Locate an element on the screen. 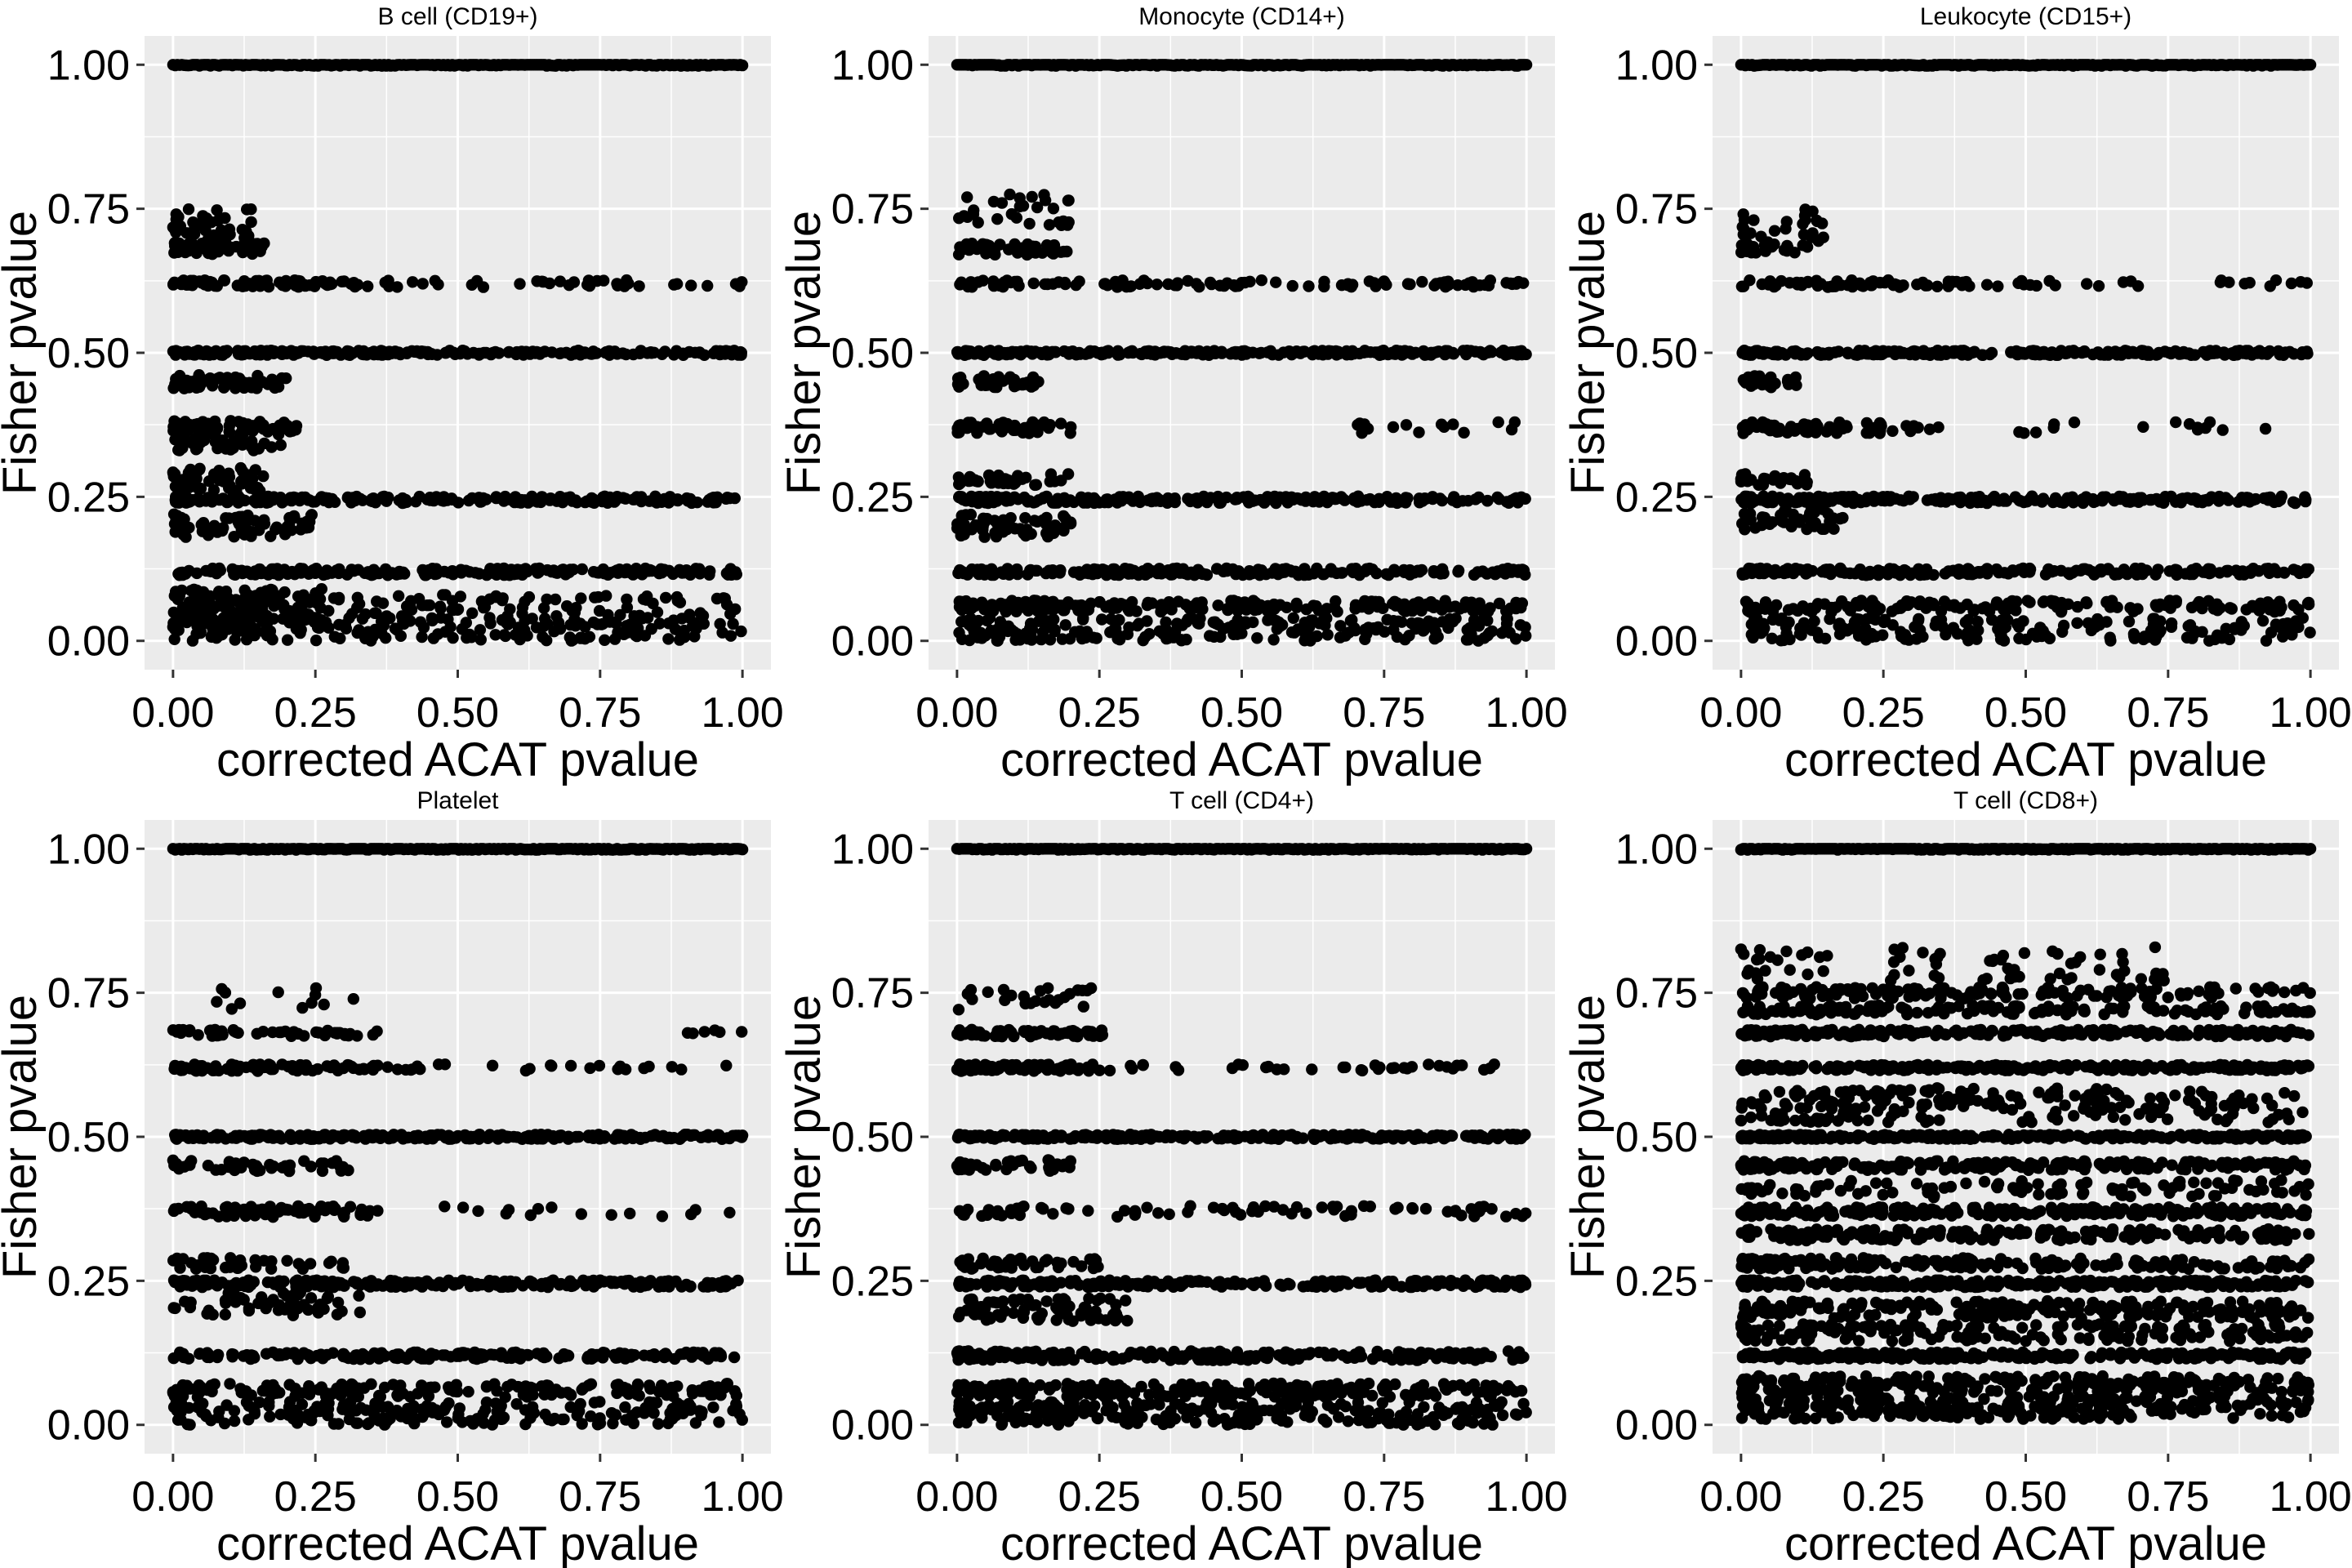  y-axis-title: Fisher pvalue is located at coordinates (23, 353).